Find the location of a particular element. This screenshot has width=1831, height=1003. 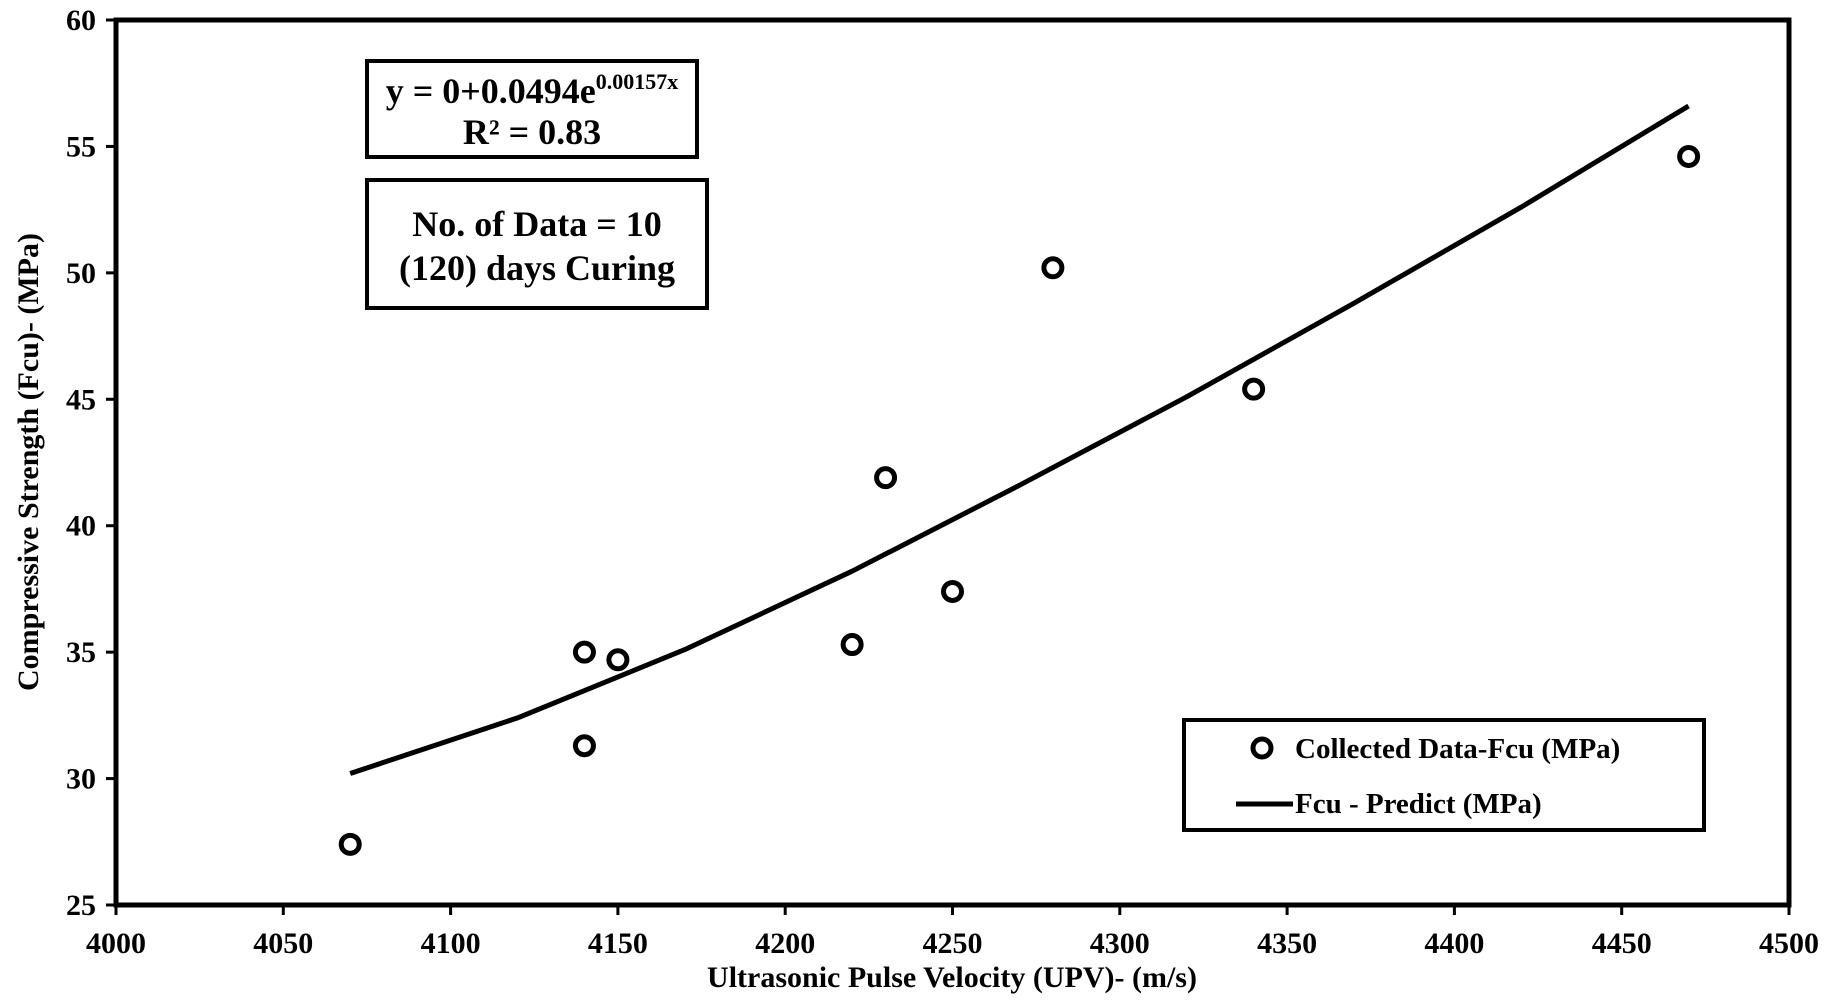

x-tick-label: 4000 is located at coordinates (116, 943).